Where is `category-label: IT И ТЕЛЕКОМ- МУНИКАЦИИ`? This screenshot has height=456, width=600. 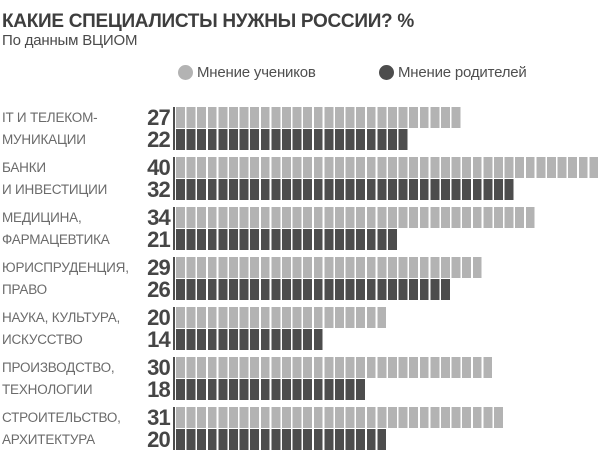
category-label: IT И ТЕЛЕКОМ- МУНИКАЦИИ is located at coordinates (70, 128).